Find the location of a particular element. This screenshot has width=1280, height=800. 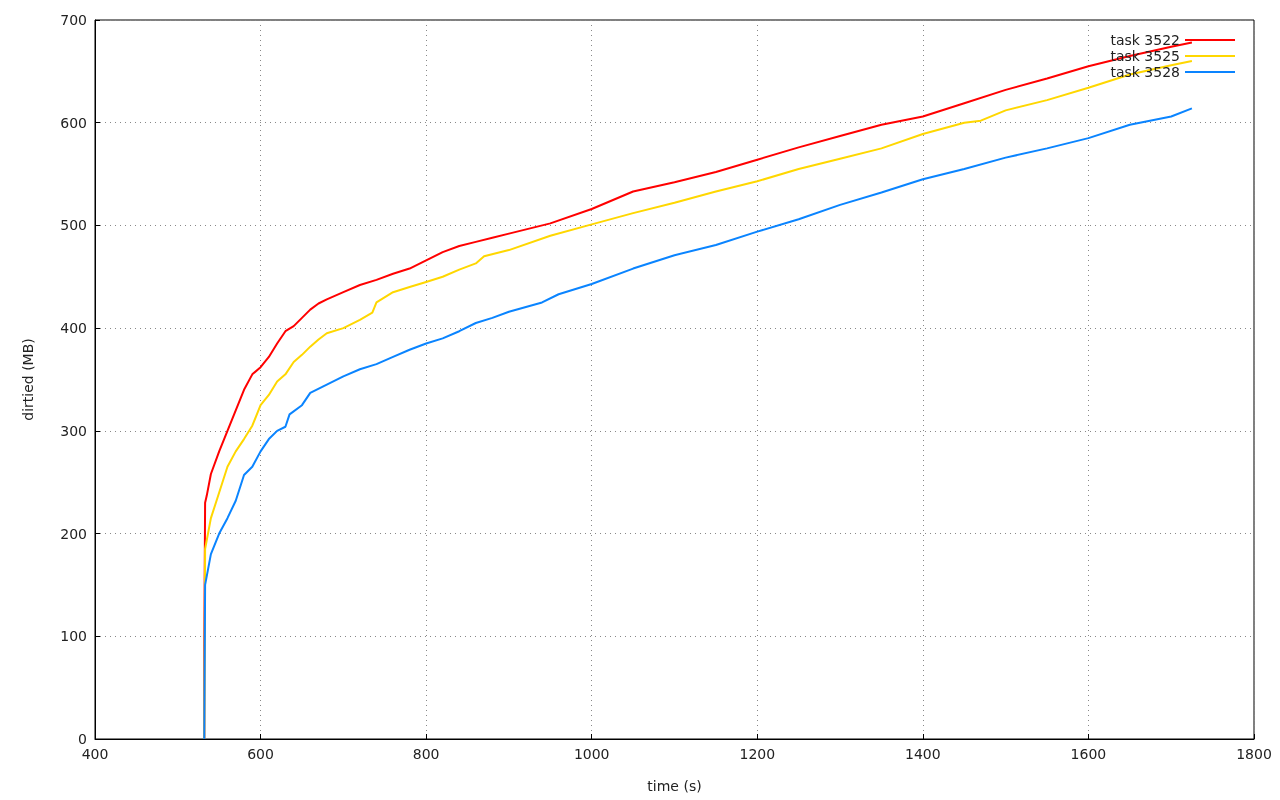

y-tick-label: 200 is located at coordinates (73, 533).